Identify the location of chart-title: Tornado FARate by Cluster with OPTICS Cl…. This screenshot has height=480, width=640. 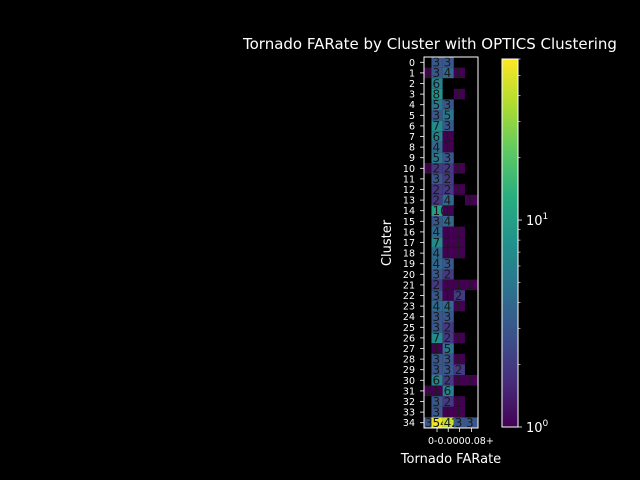
(429, 44).